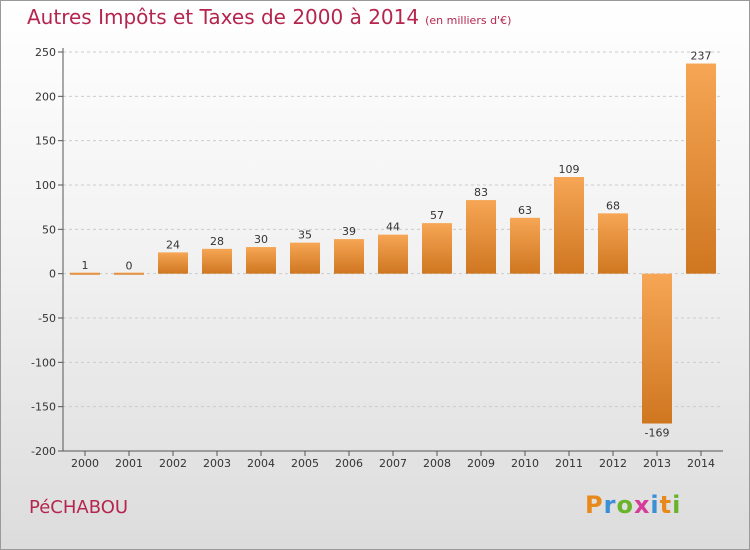  What do you see at coordinates (305, 235) in the screenshot?
I see `bar-value-label: 35` at bounding box center [305, 235].